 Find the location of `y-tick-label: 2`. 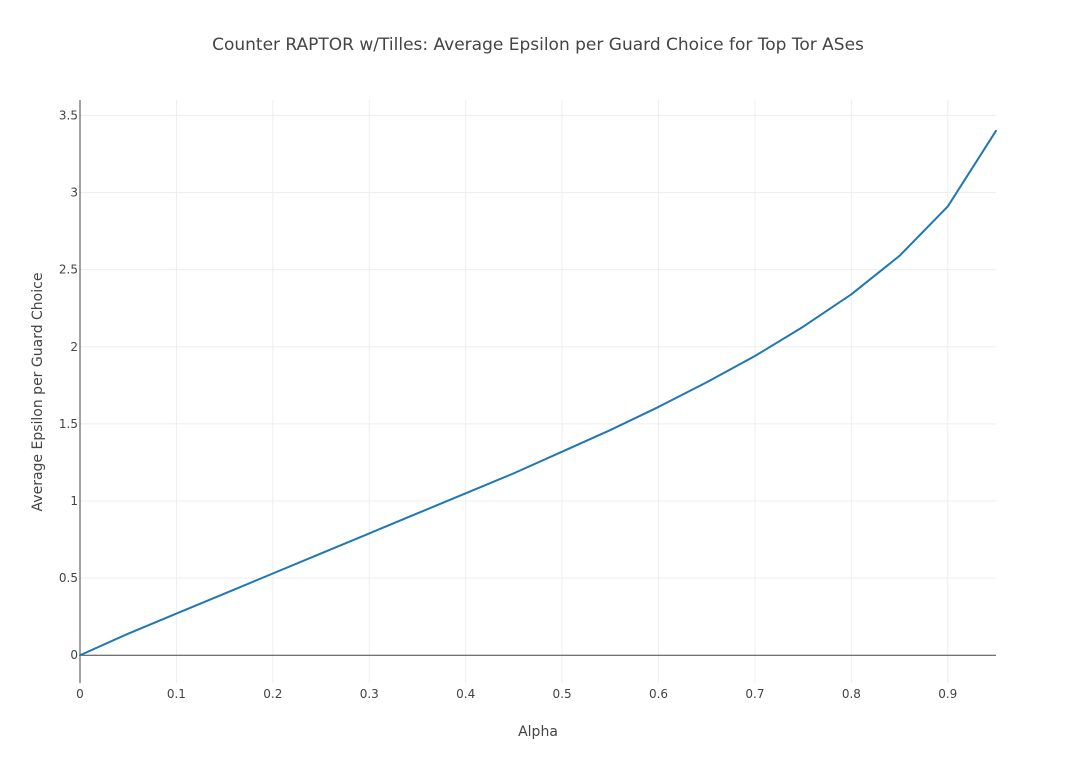

y-tick-label: 2 is located at coordinates (74, 347).